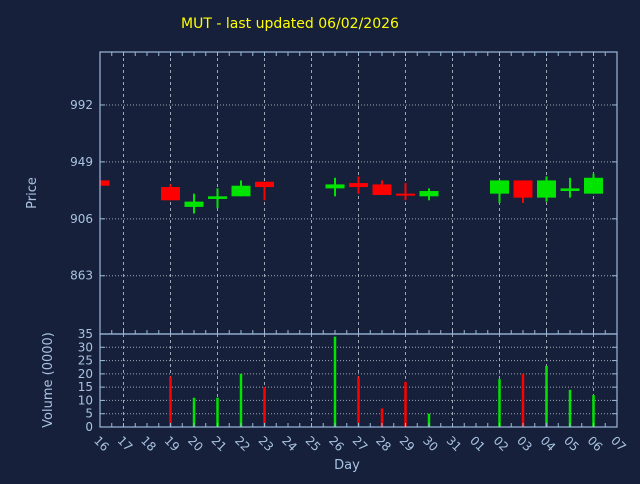 The image size is (640, 484). What do you see at coordinates (81, 276) in the screenshot?
I see `price-tick-label: 863` at bounding box center [81, 276].